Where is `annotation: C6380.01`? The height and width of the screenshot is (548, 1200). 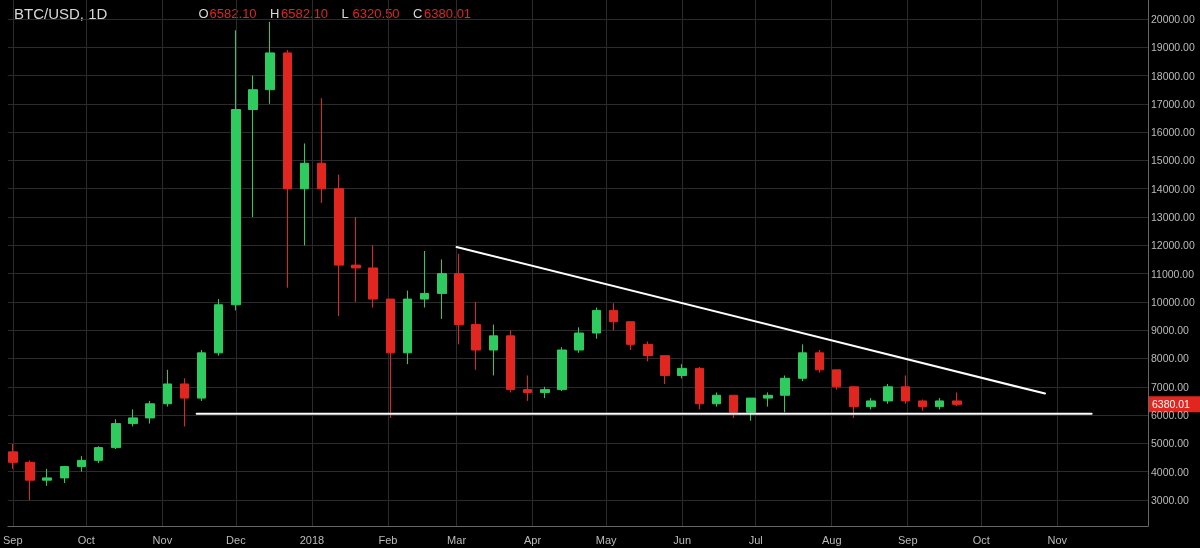 annotation: C6380.01 is located at coordinates (442, 13).